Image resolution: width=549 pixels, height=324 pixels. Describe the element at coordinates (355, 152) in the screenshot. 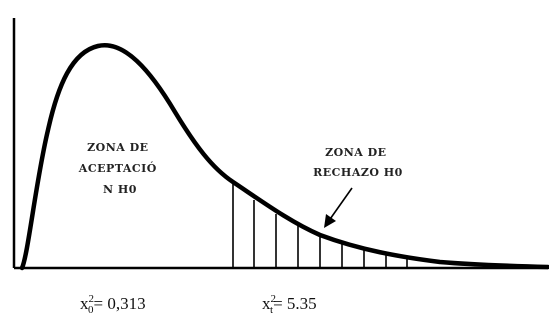

I see `rejection-zone-line: ZONA DE` at that location.